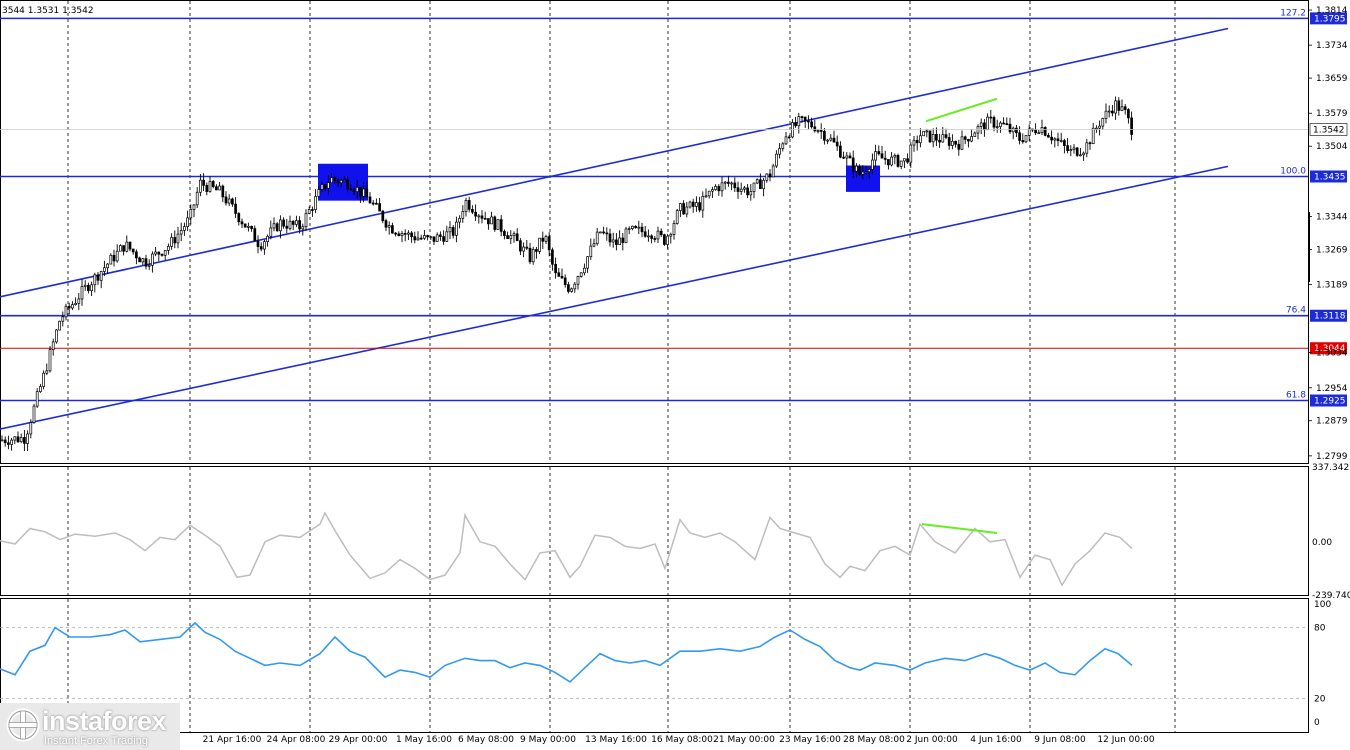 The image size is (1350, 750). I want to click on x-tick-label: 23 May 16:00, so click(810, 740).